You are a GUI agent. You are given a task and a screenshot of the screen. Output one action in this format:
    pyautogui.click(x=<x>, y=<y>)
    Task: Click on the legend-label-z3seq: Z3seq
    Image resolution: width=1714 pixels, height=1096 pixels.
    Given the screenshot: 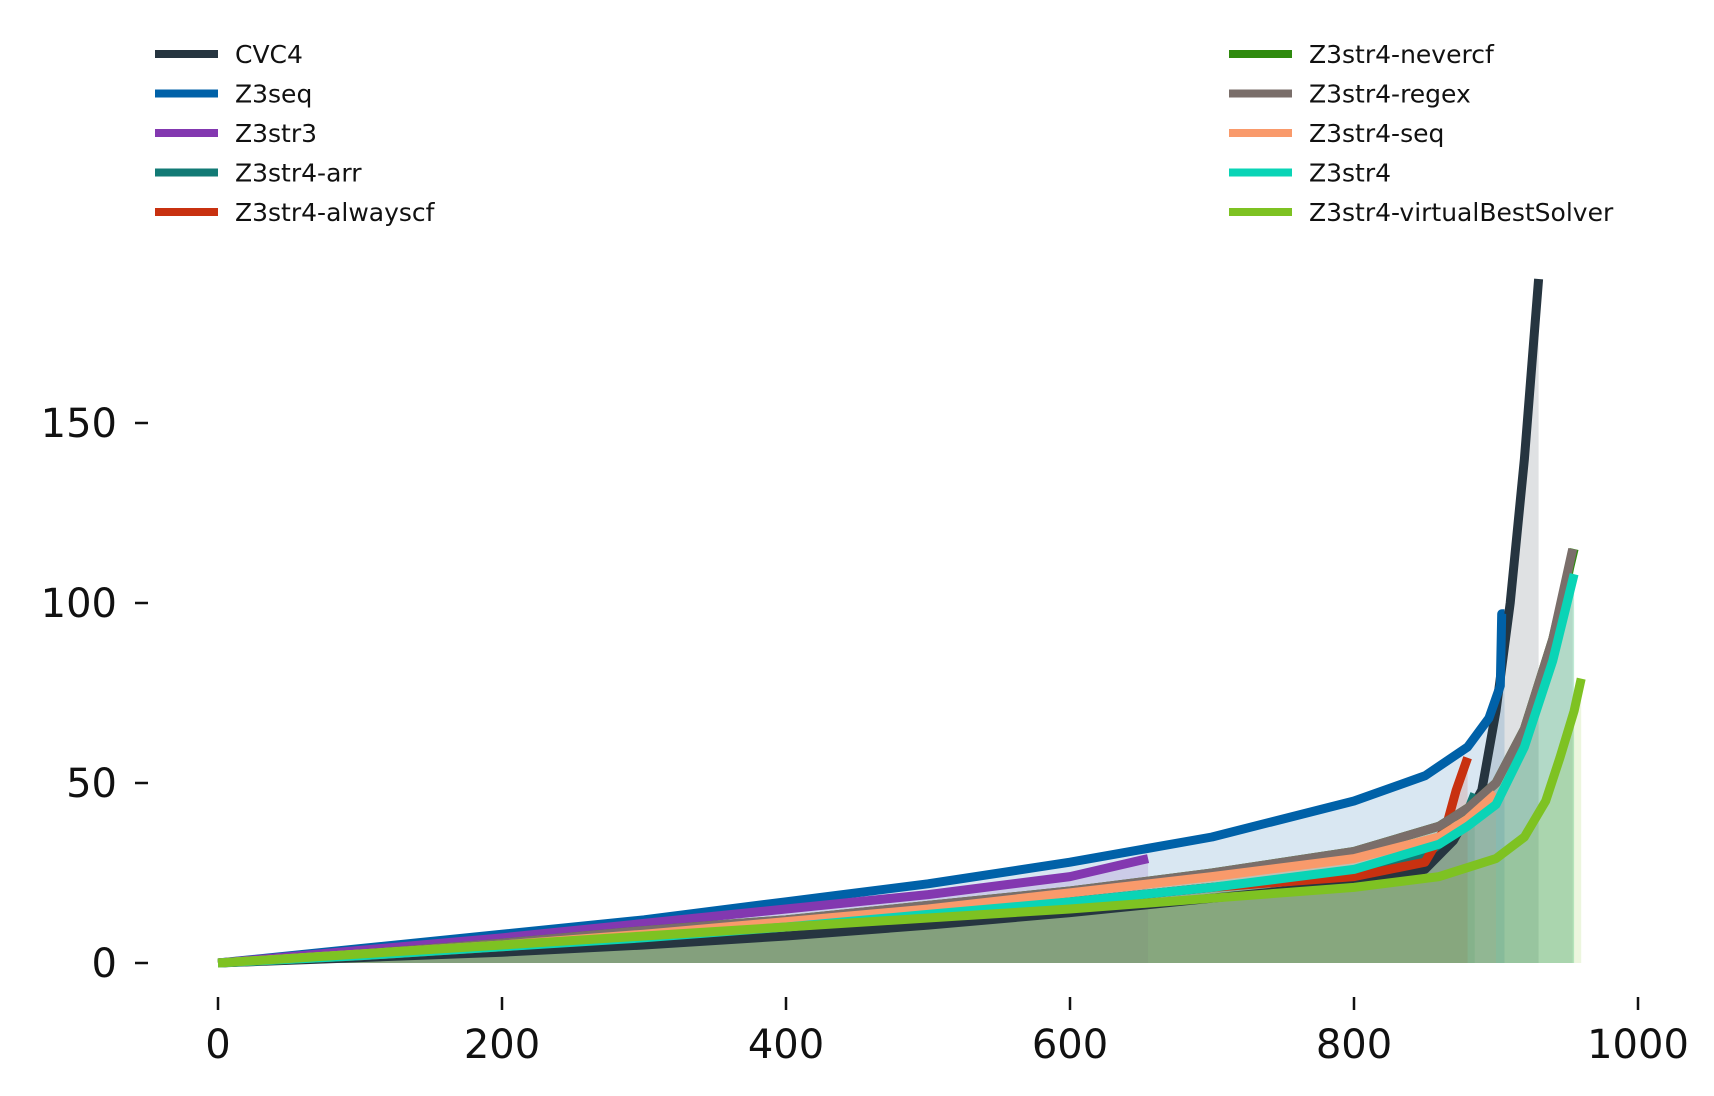 What is the action you would take?
    pyautogui.click(x=273, y=94)
    